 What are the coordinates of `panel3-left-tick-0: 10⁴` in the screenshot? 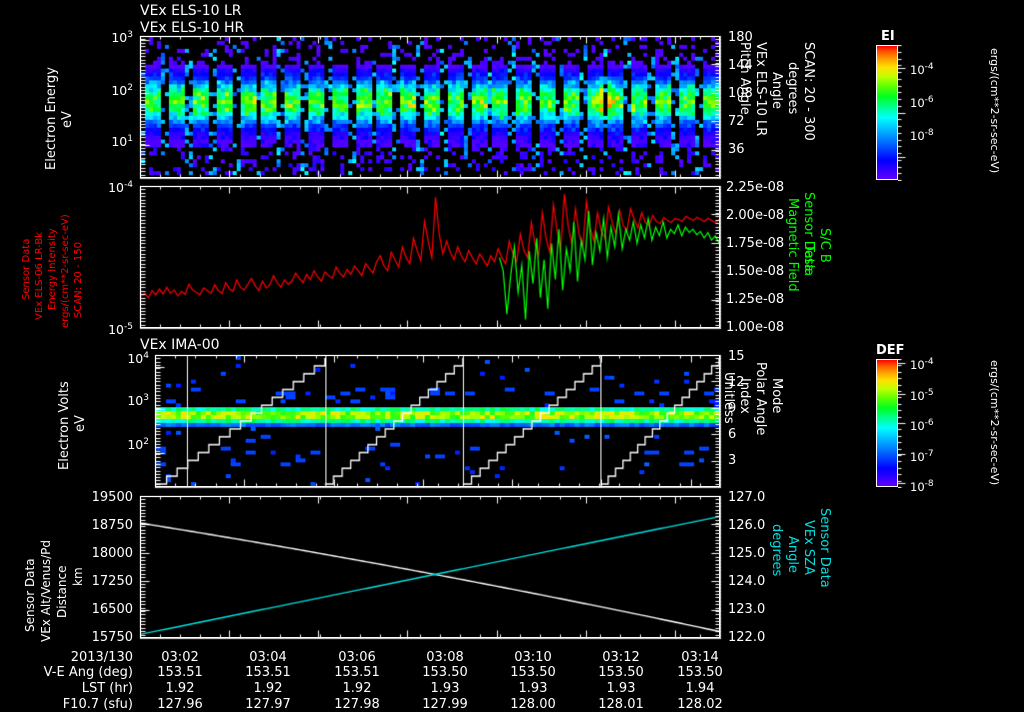 It's located at (138, 359).